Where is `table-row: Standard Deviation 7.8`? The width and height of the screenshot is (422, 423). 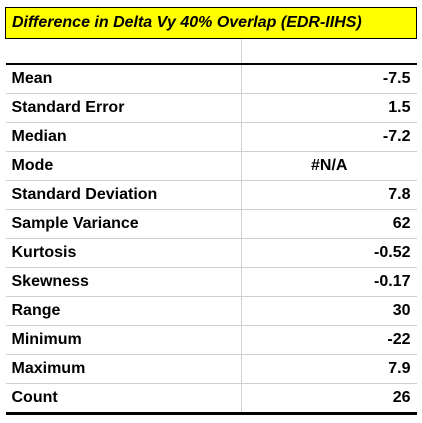
table-row: Standard Deviation 7.8 is located at coordinates (211, 195).